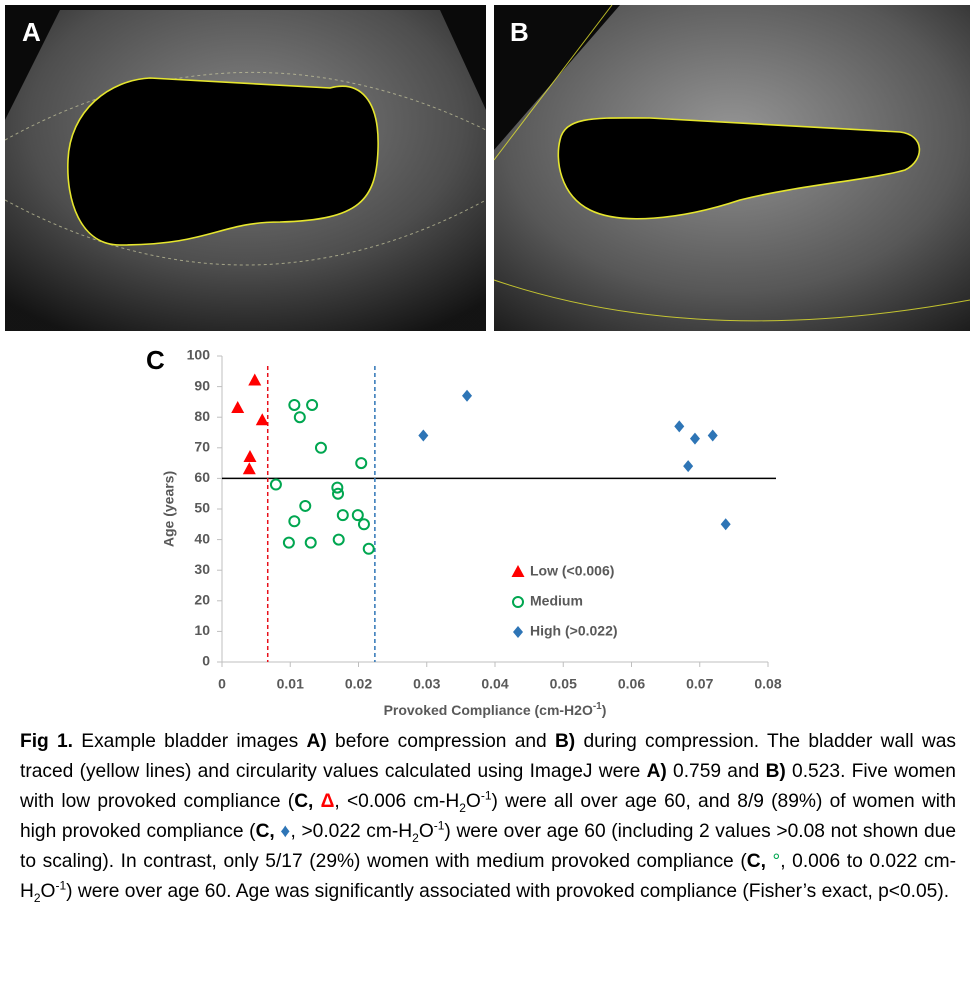  Describe the element at coordinates (202, 630) in the screenshot. I see `y-tick-label: 10` at that location.